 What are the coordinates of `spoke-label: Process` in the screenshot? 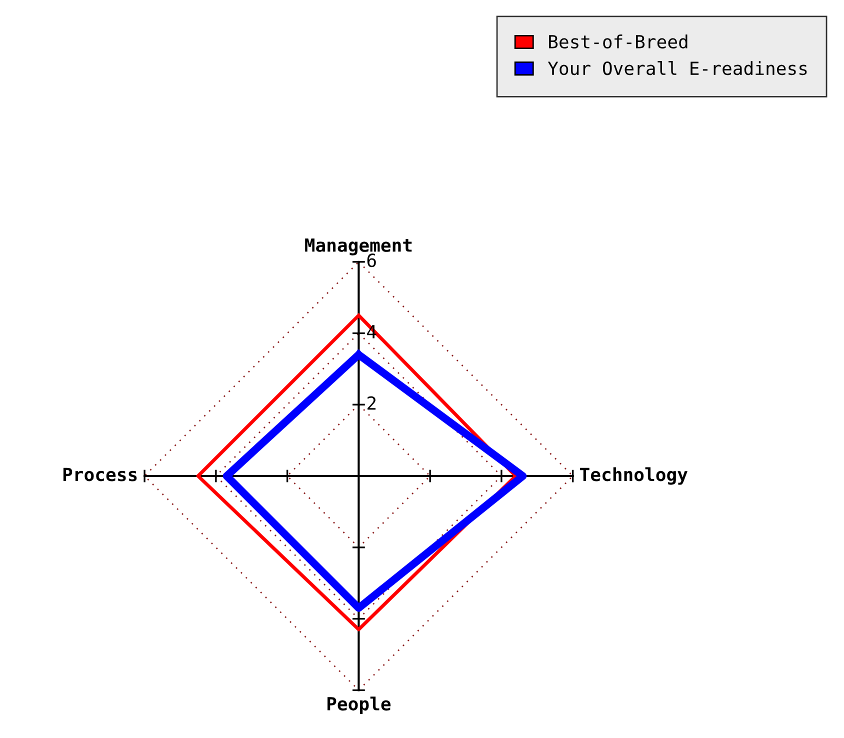 It's located at (100, 475).